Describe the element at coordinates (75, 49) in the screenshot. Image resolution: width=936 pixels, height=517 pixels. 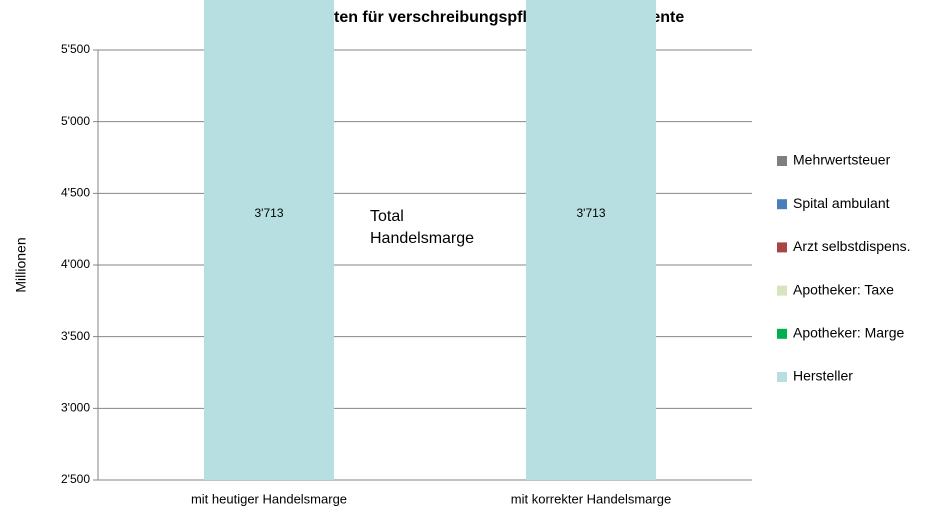
I see `y-tick-label: 5'500` at that location.